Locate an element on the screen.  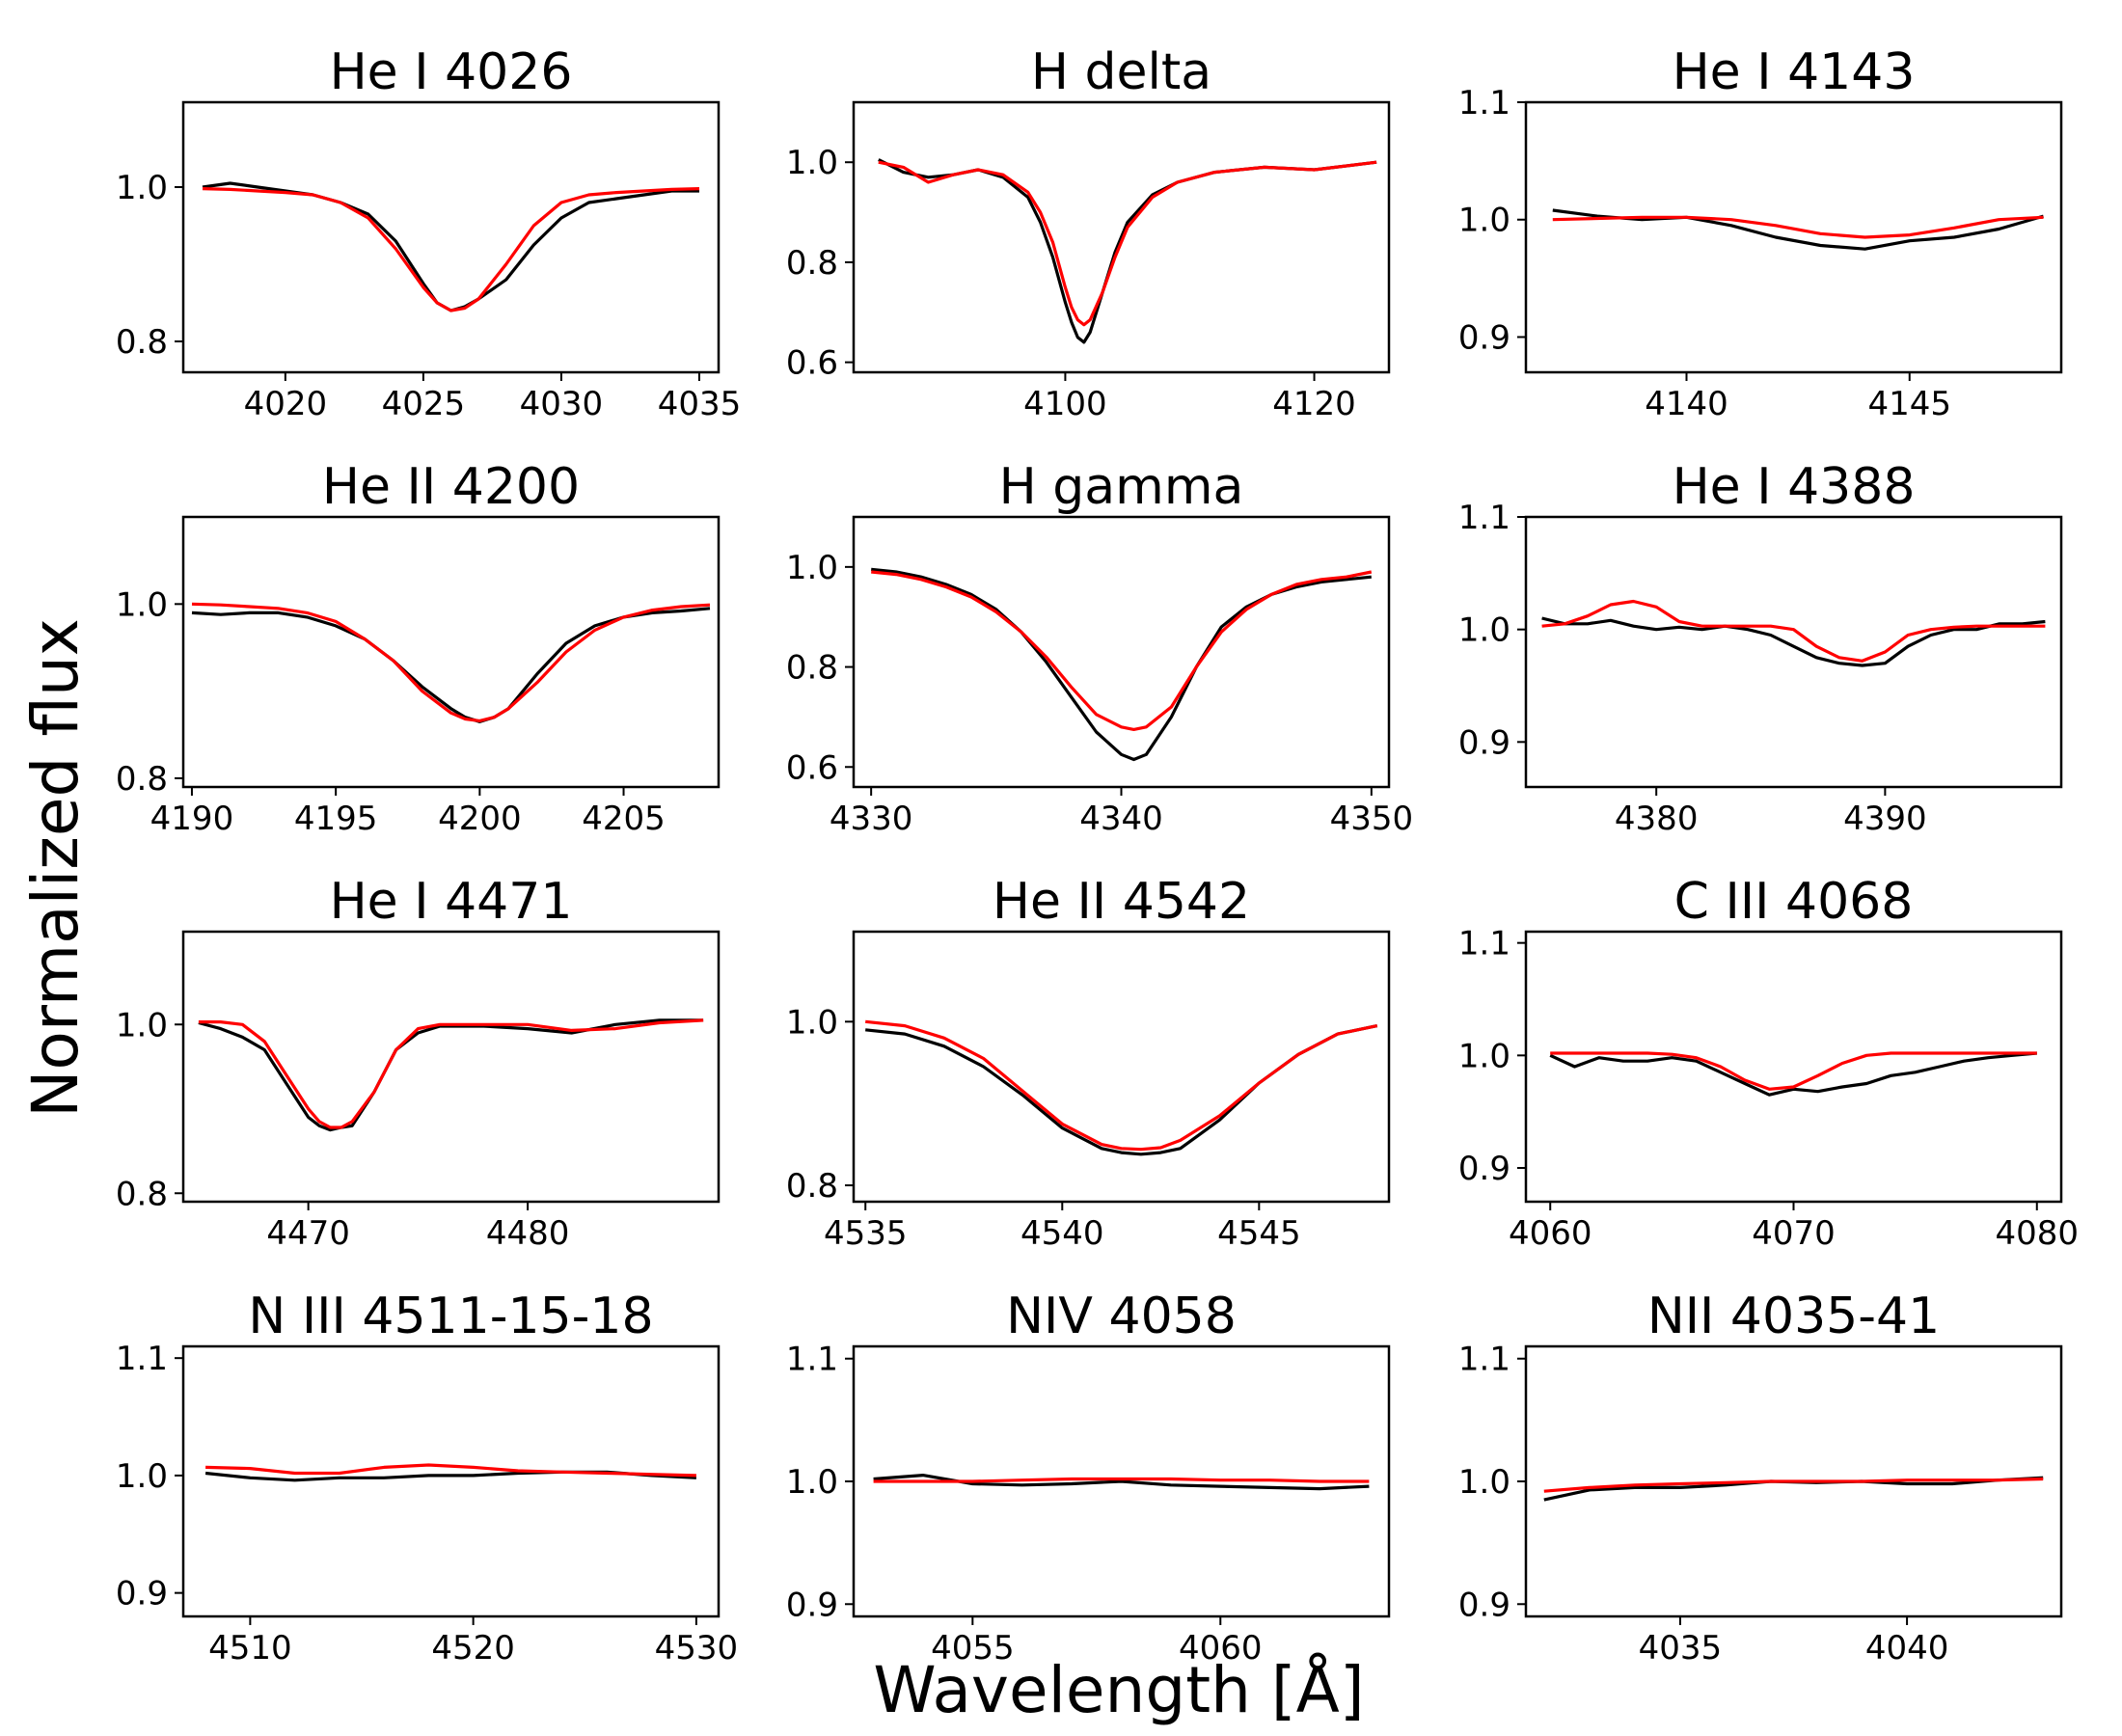
panel-4: He II 4200 4190 4195 4200 4205 0.8 1.0 is located at coordinates (419, 648).